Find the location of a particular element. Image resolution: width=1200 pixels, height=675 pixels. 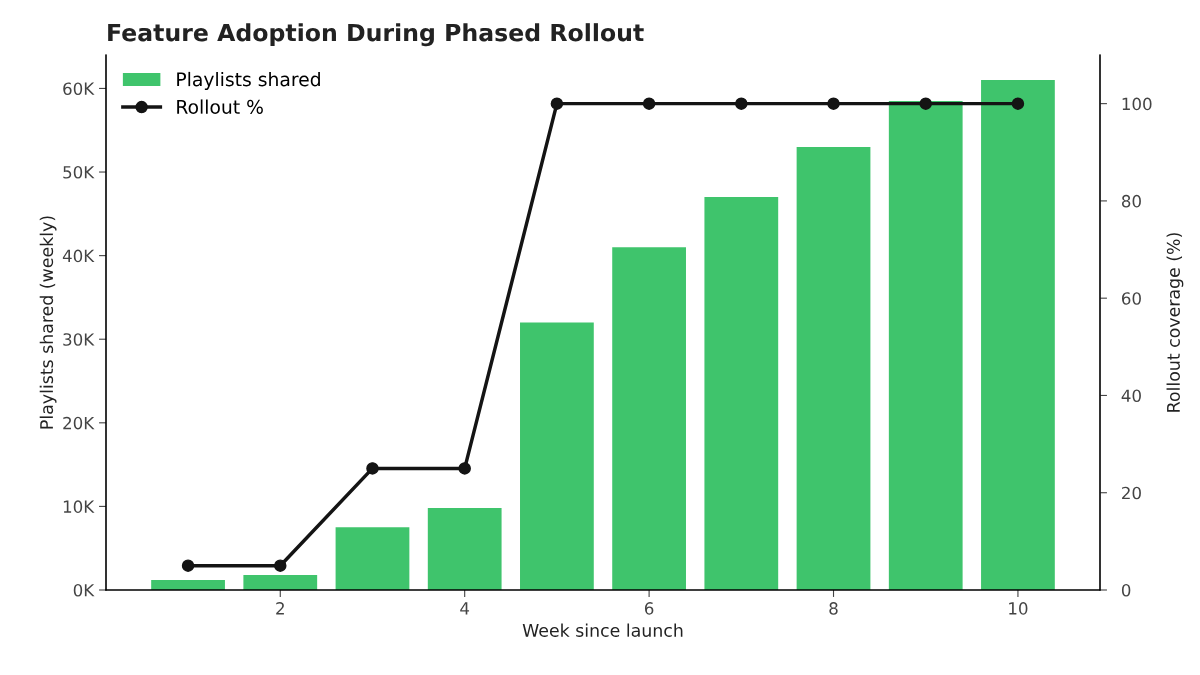

y2-tick-label: 80 is located at coordinates (1131, 201).